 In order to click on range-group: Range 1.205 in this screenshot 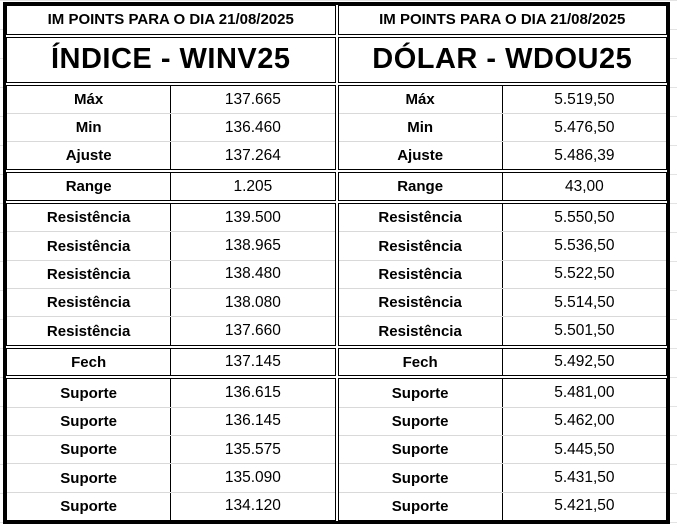, I will do `click(171, 187)`.